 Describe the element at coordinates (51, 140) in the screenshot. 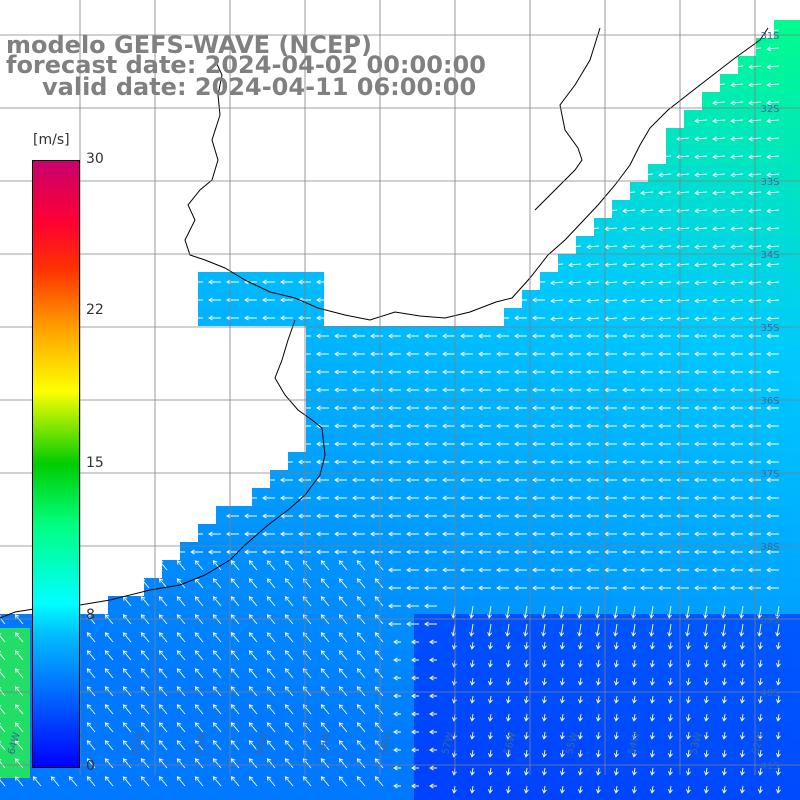

I see `colorbar-unit: [m/s]` at that location.